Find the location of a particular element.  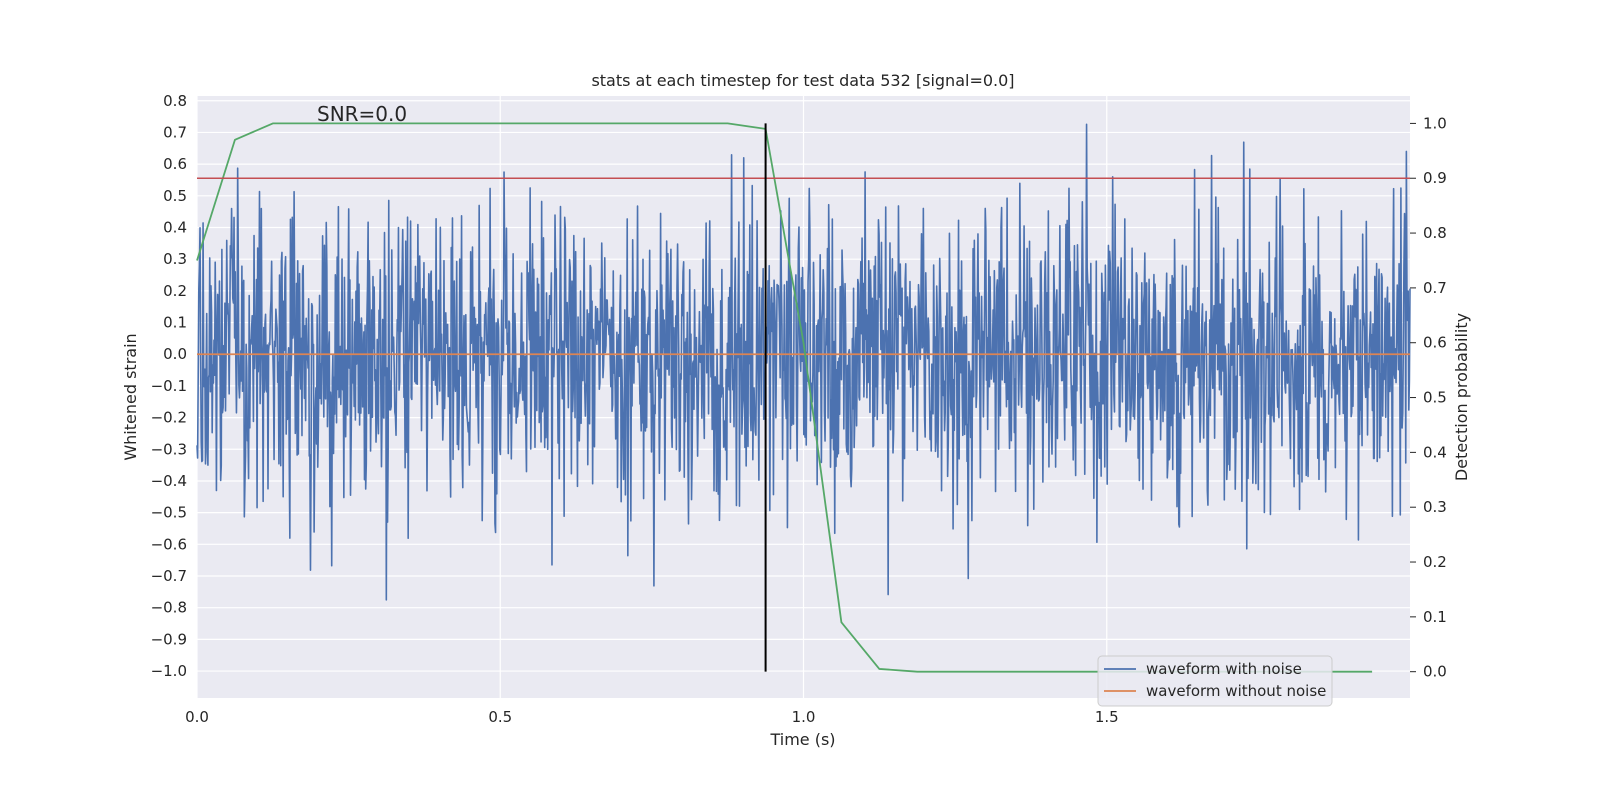

y-left-tick-label: 0.2 is located at coordinates (175, 291).